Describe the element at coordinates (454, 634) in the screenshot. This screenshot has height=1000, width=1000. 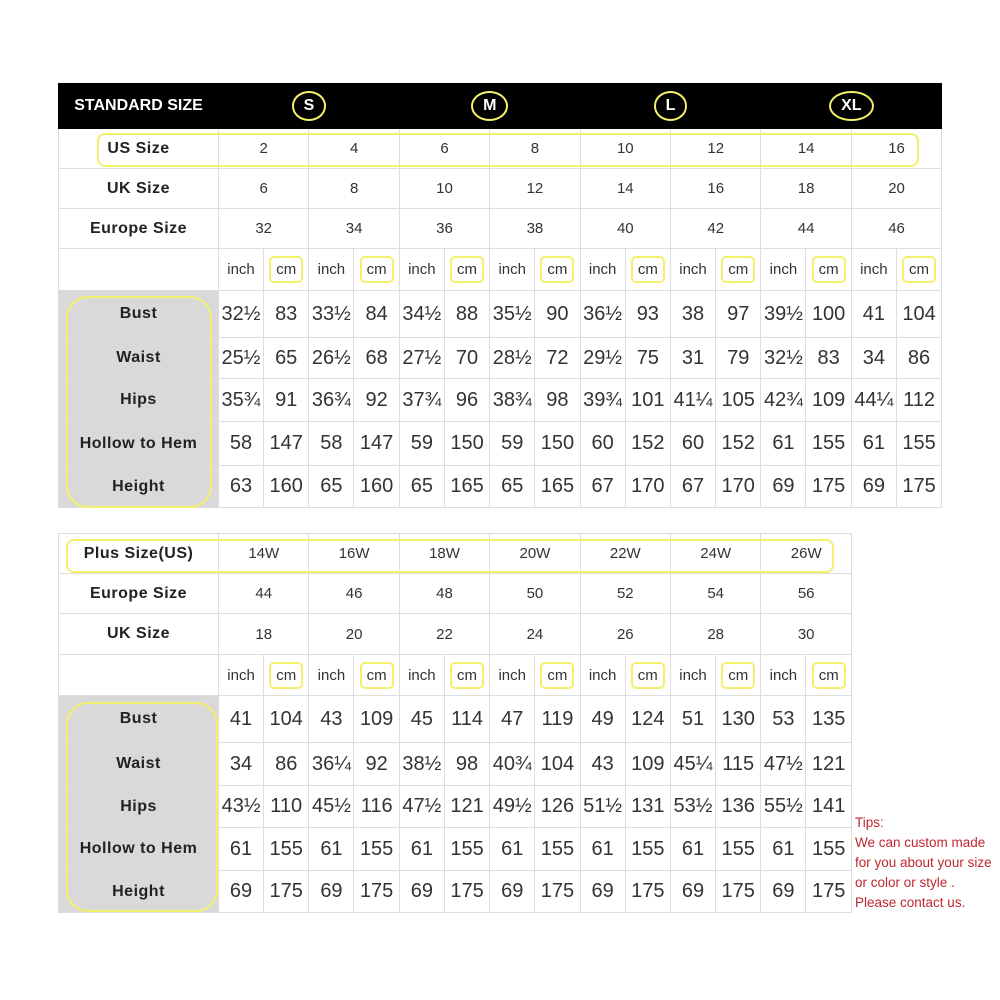
I see `size-row: UK Size 18 20 22 24 26 28 30` at that location.